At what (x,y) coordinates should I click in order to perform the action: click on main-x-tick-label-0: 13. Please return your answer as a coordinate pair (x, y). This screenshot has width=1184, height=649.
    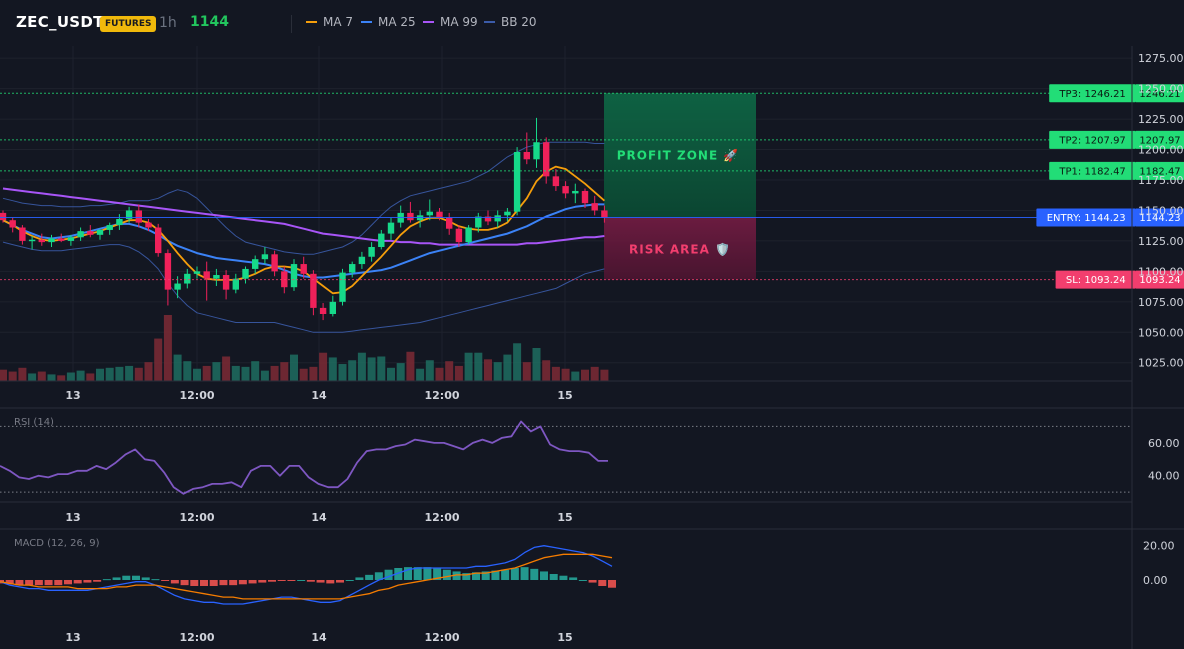
    Looking at the image, I should click on (72, 395).